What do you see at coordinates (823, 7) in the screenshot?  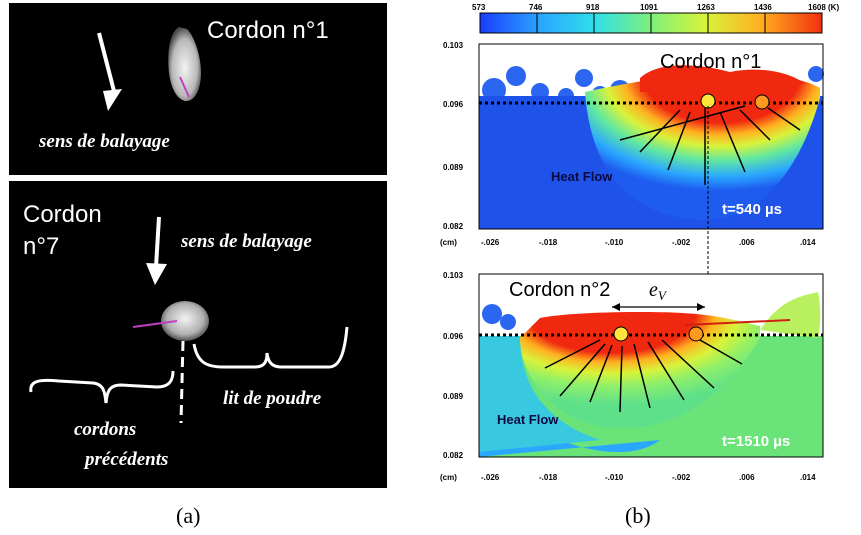 I see `colorbar-tick-label: 1608 (K)` at bounding box center [823, 7].